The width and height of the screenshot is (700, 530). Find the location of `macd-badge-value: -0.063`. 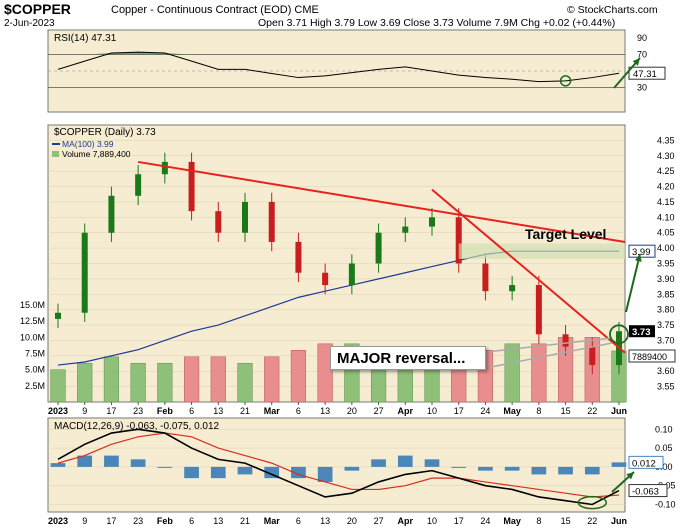

macd-badge-value: -0.063 is located at coordinates (645, 492).